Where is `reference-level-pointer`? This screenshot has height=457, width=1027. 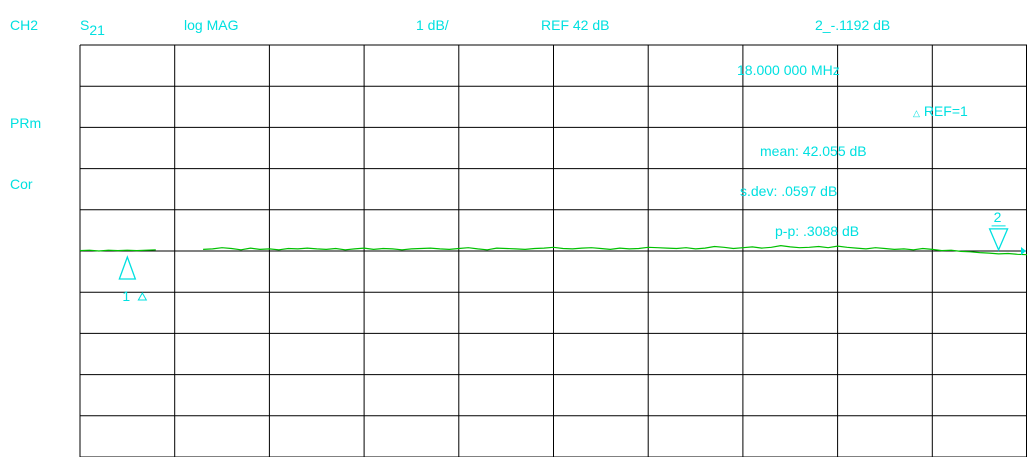
reference-level-pointer is located at coordinates (1023, 251).